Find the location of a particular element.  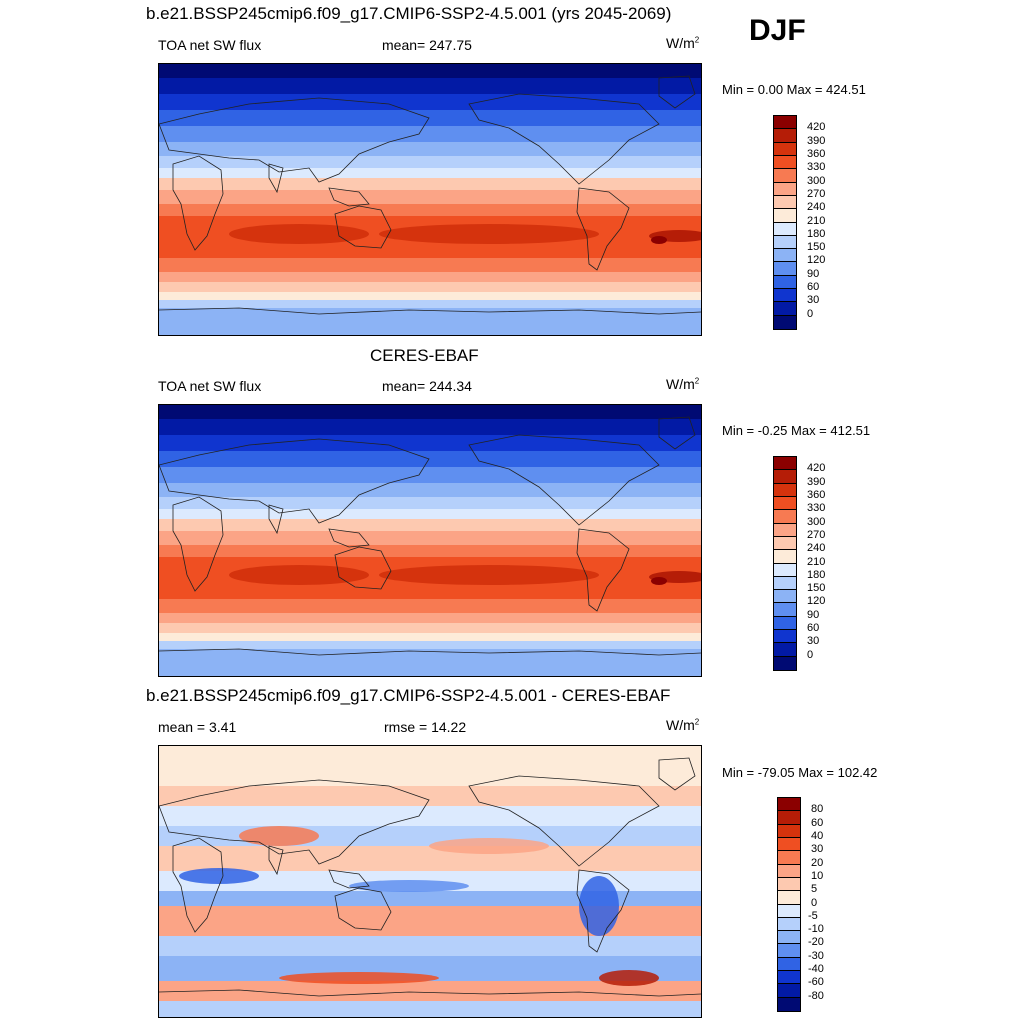

panel-2-colorbar is located at coordinates (785, 563).